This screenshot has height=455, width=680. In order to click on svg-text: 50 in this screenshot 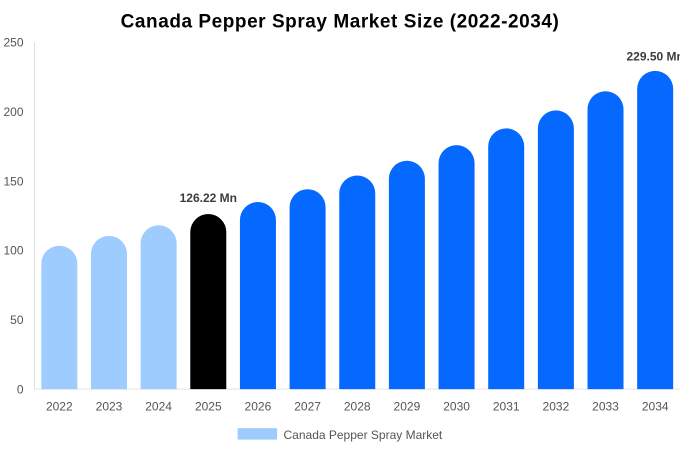, I will do `click(17, 320)`.